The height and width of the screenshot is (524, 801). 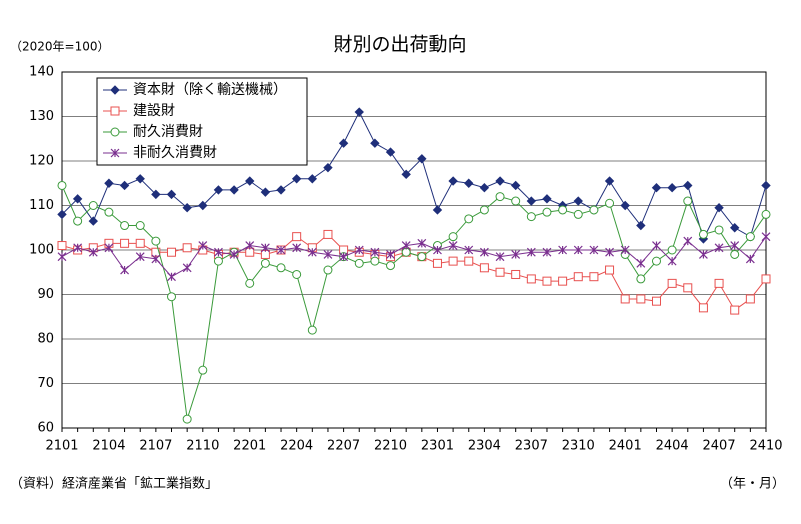 What do you see at coordinates (202, 446) in the screenshot?
I see `x-tick-label: 2110` at bounding box center [202, 446].